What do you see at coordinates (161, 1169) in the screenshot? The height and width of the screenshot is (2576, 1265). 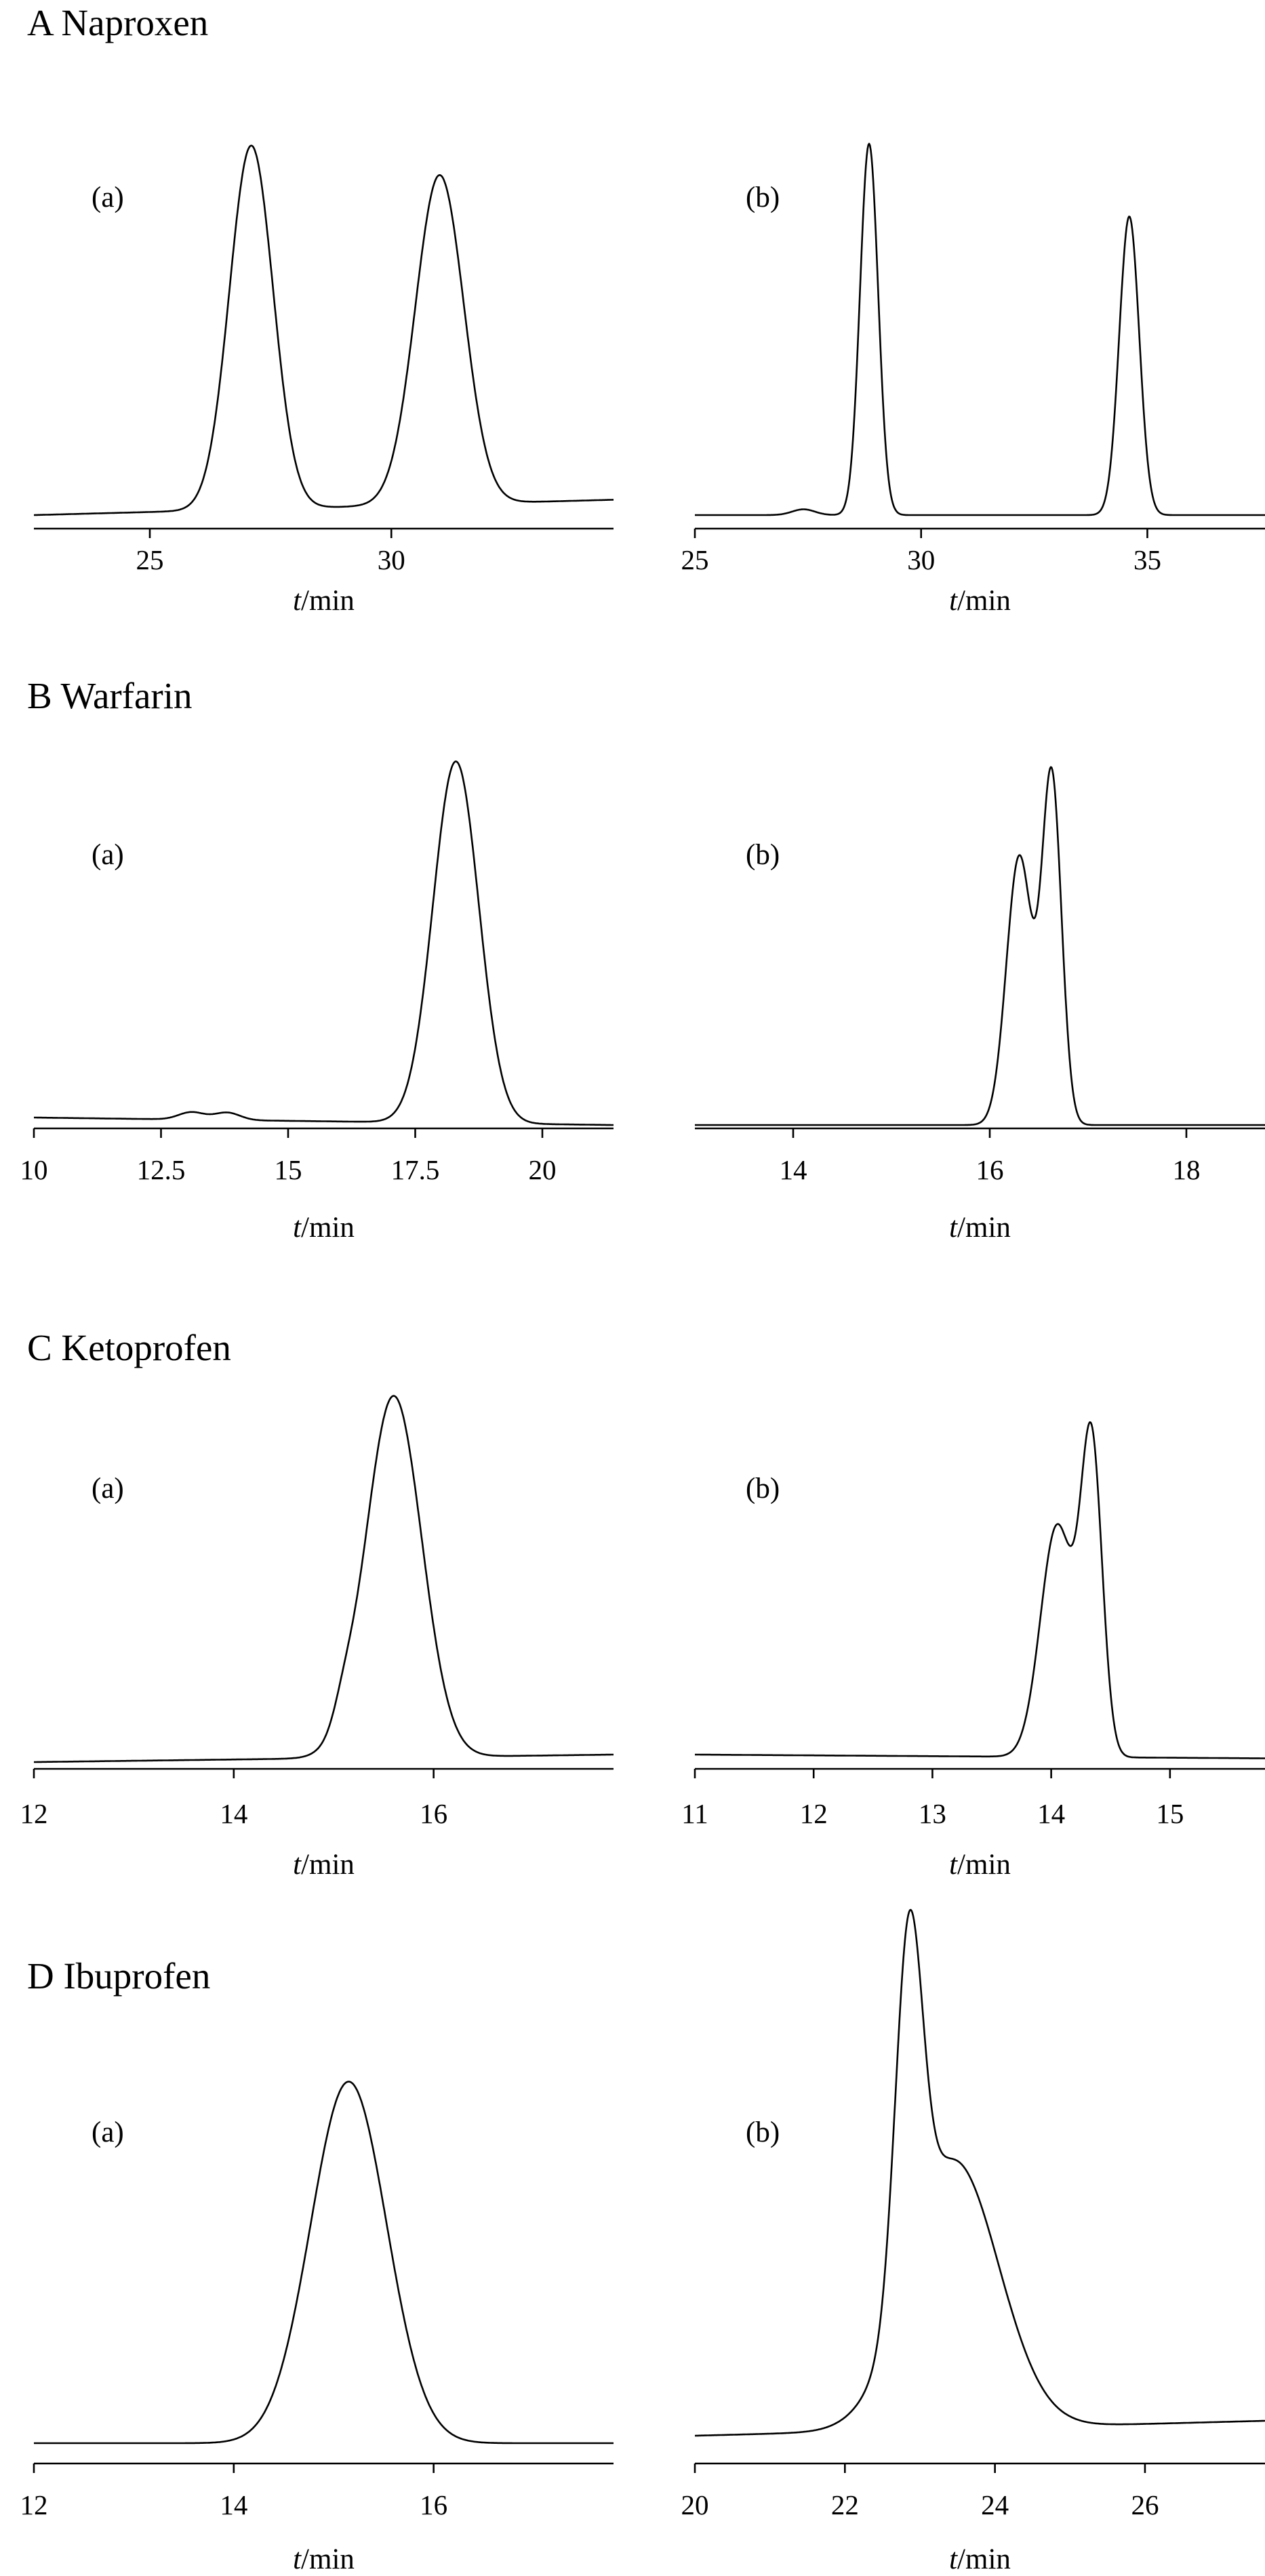 I see `x-tick-label: 12.5` at bounding box center [161, 1169].